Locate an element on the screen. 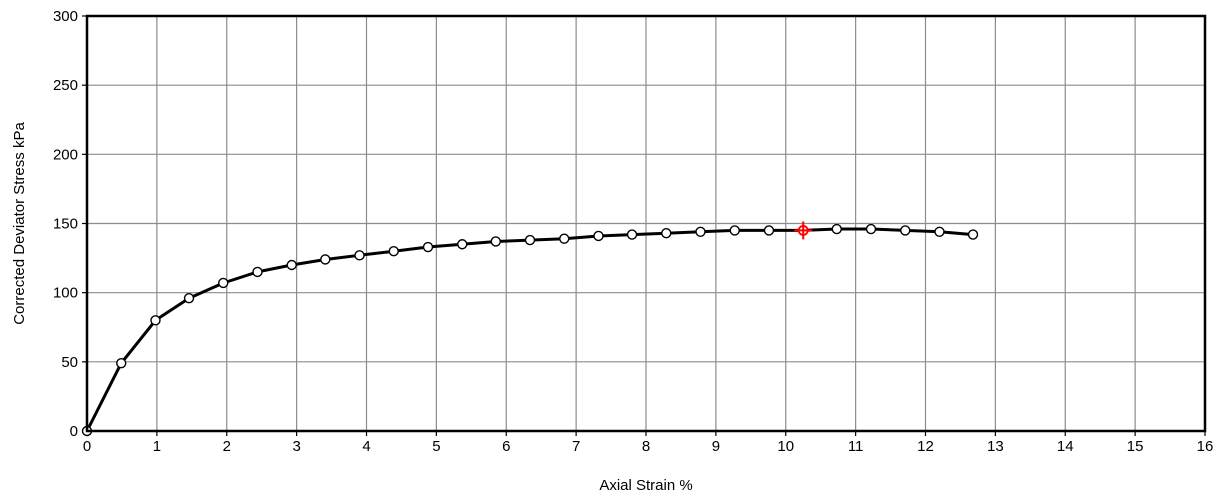 This screenshot has height=500, width=1224. y-tick-label: 250 is located at coordinates (65, 85).